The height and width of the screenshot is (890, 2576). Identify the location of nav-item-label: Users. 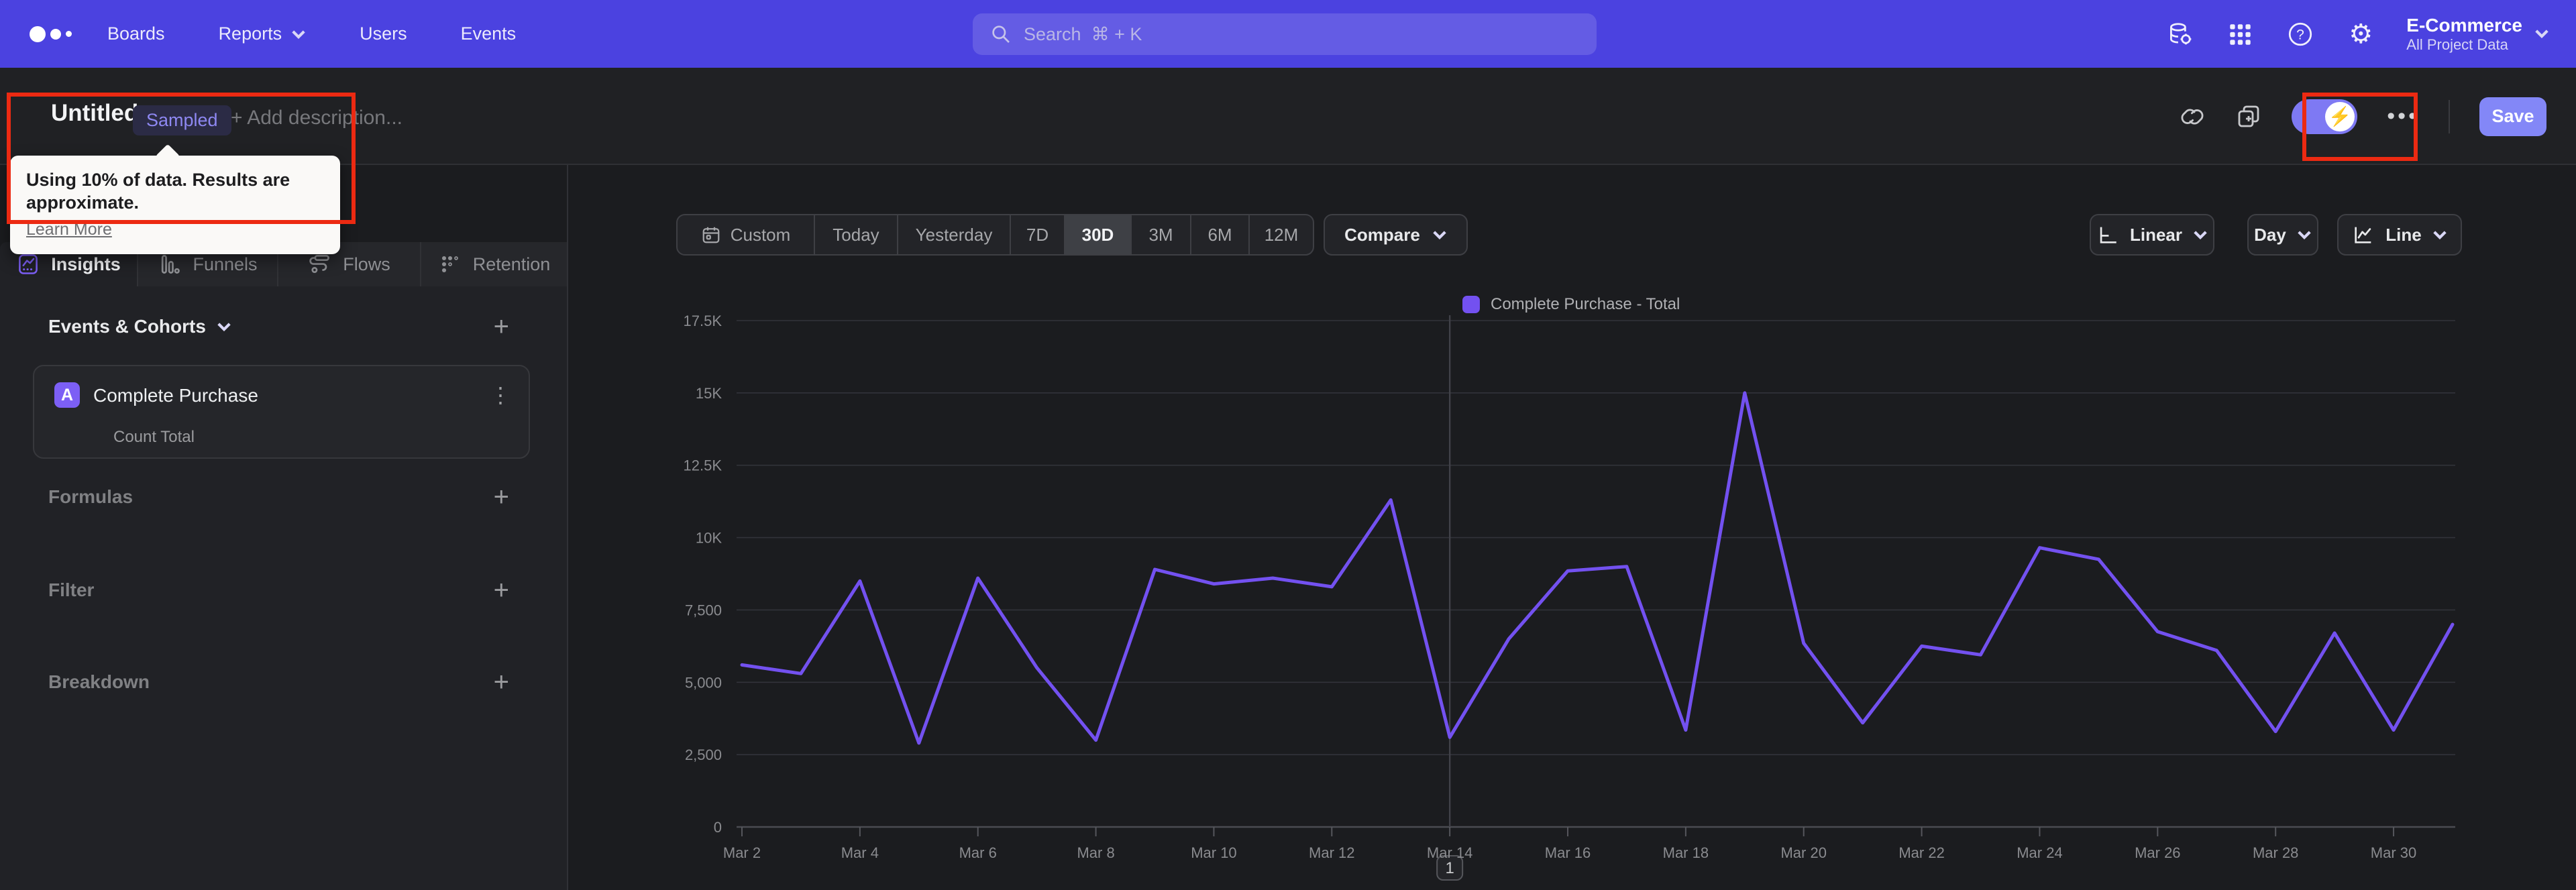
(383, 33).